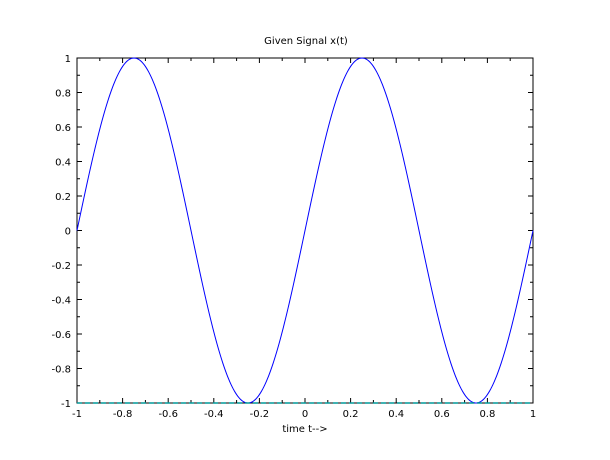 This screenshot has width=610, height=460. I want to click on y-tick-label: 0, so click(68, 232).